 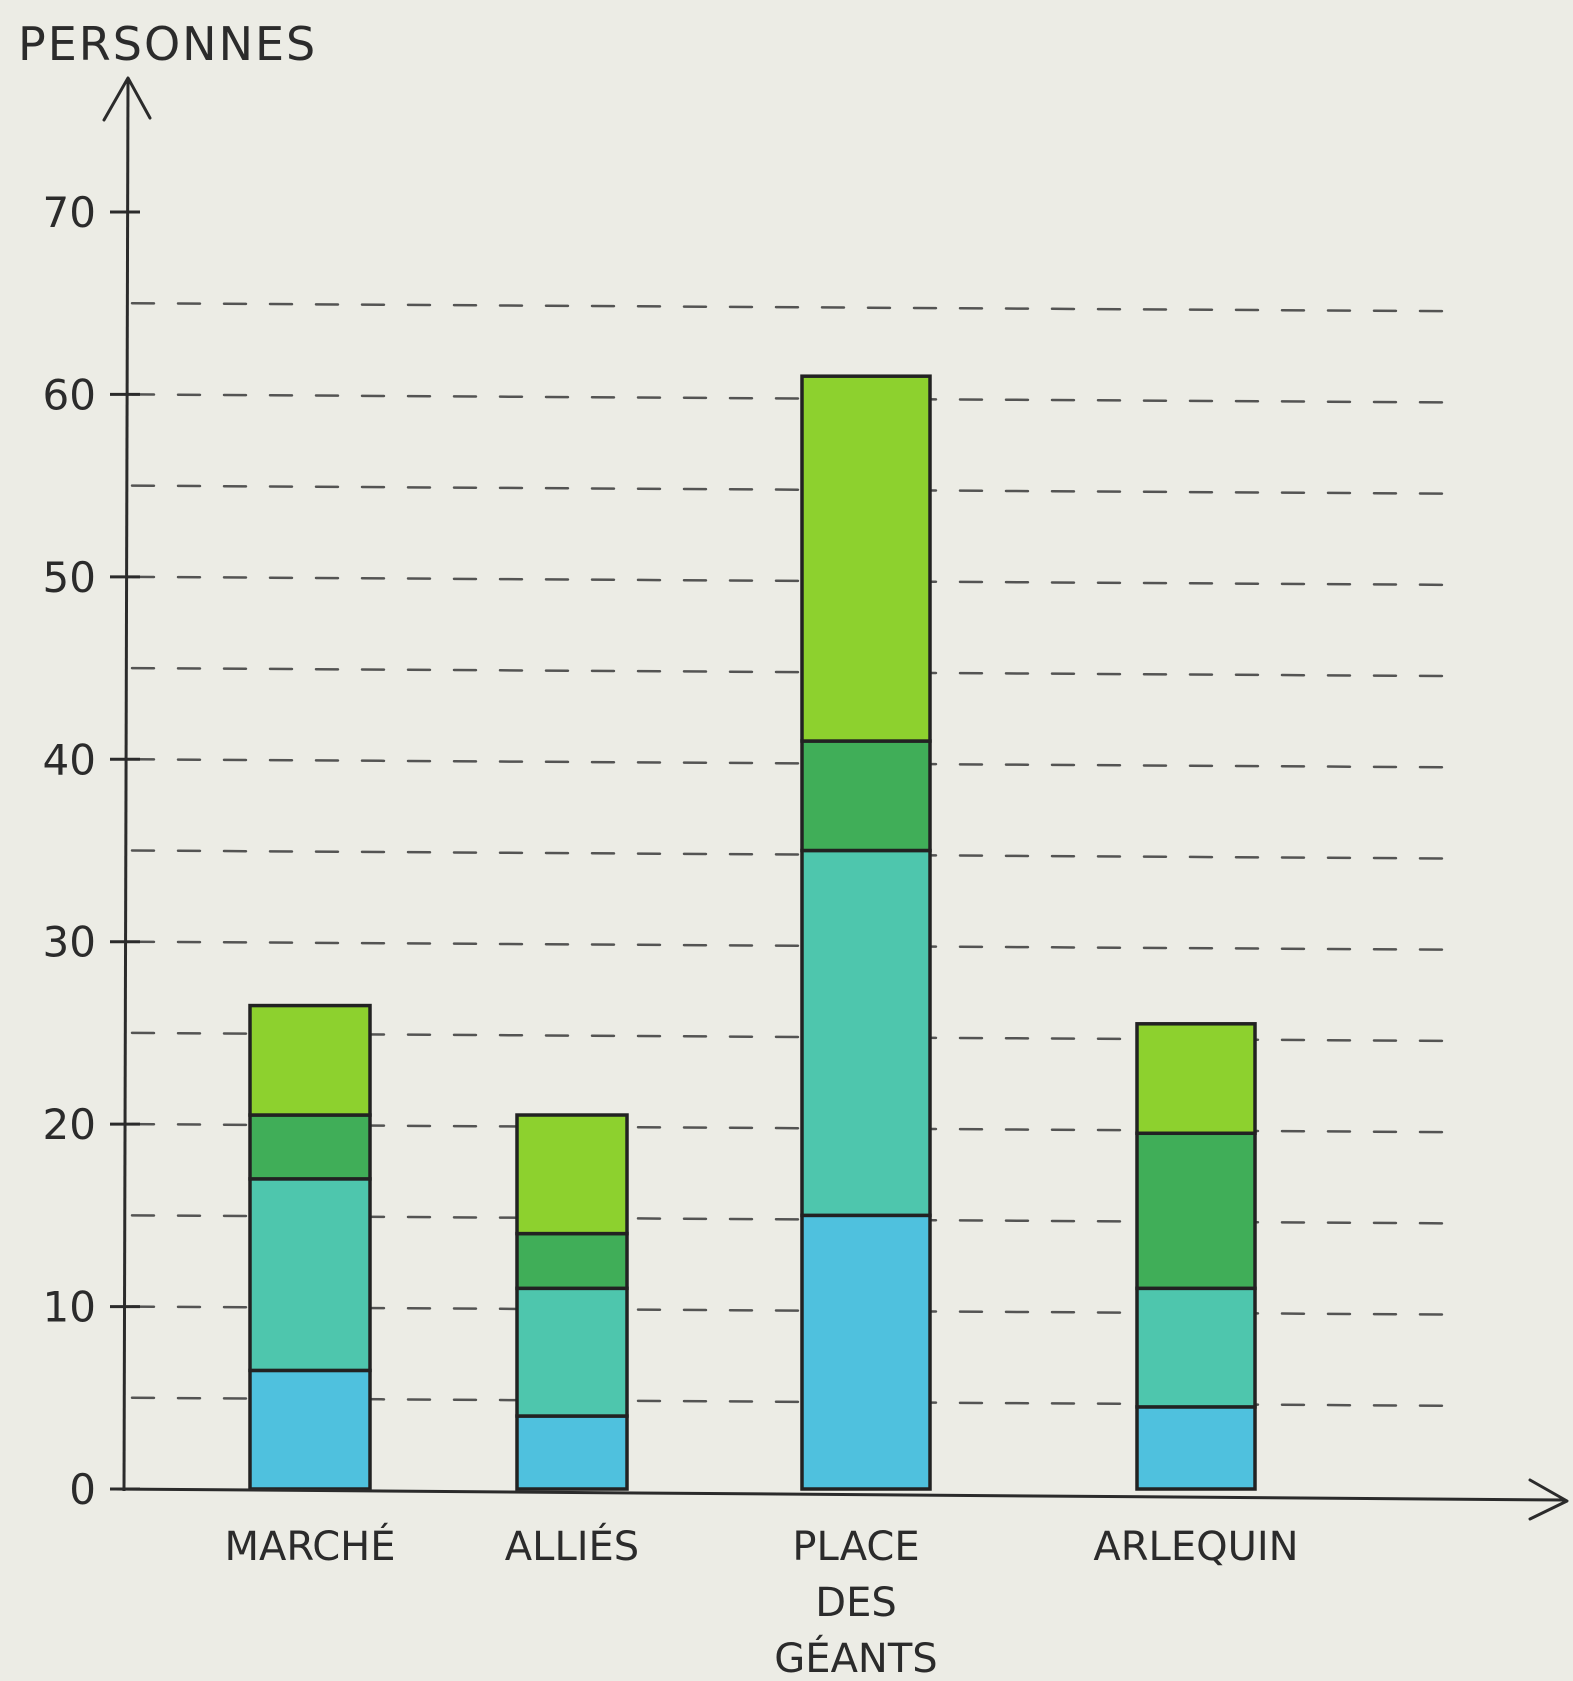 I want to click on x-tick-label: ALLIÉS, so click(x=572, y=1546).